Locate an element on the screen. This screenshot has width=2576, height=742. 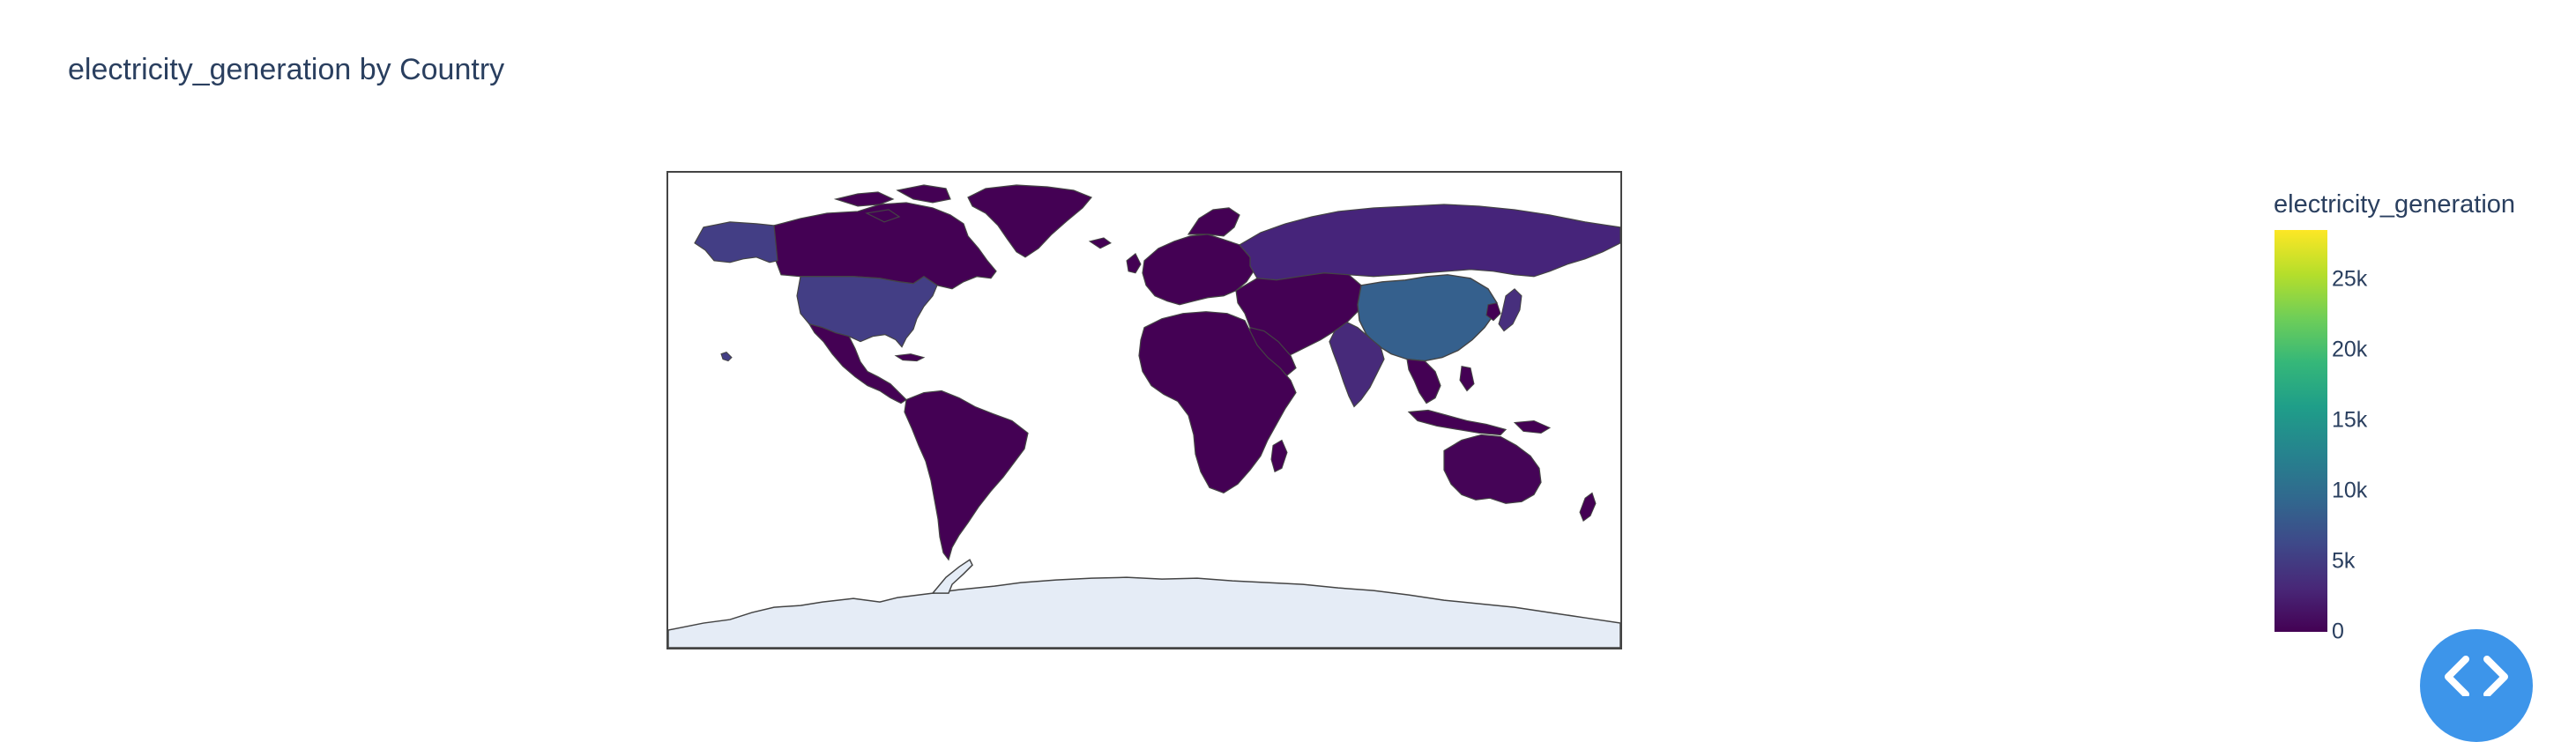
colorbar-tick-label: 15k is located at coordinates (2350, 420).